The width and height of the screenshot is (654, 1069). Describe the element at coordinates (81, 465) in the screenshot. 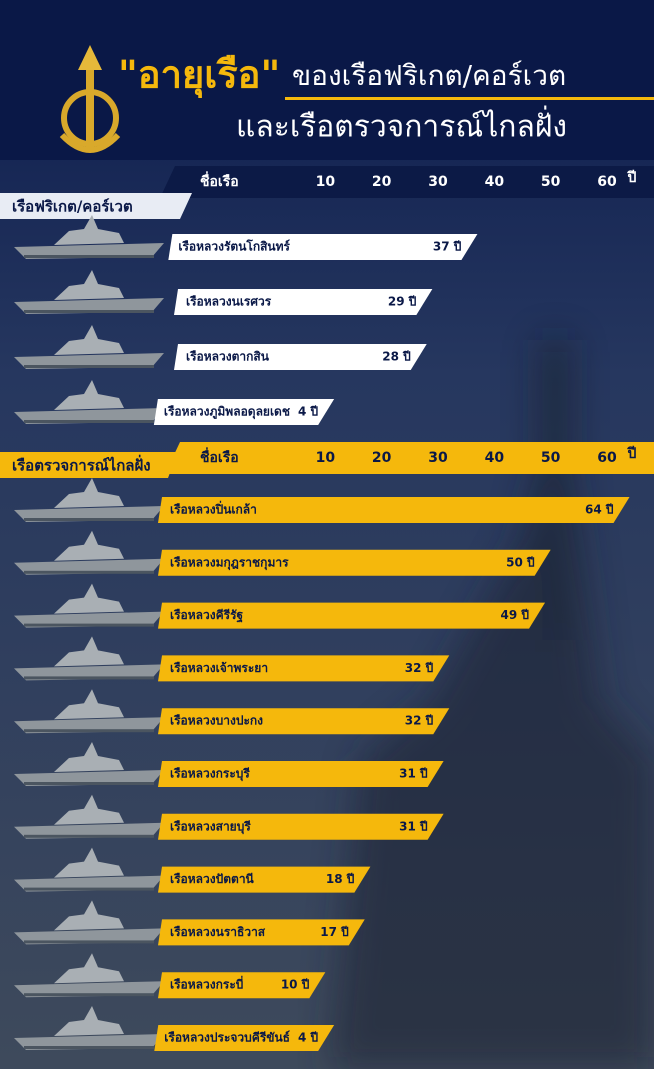

I see `section-title: เรือตรวจการณ์ไกลฝั่ง` at that location.